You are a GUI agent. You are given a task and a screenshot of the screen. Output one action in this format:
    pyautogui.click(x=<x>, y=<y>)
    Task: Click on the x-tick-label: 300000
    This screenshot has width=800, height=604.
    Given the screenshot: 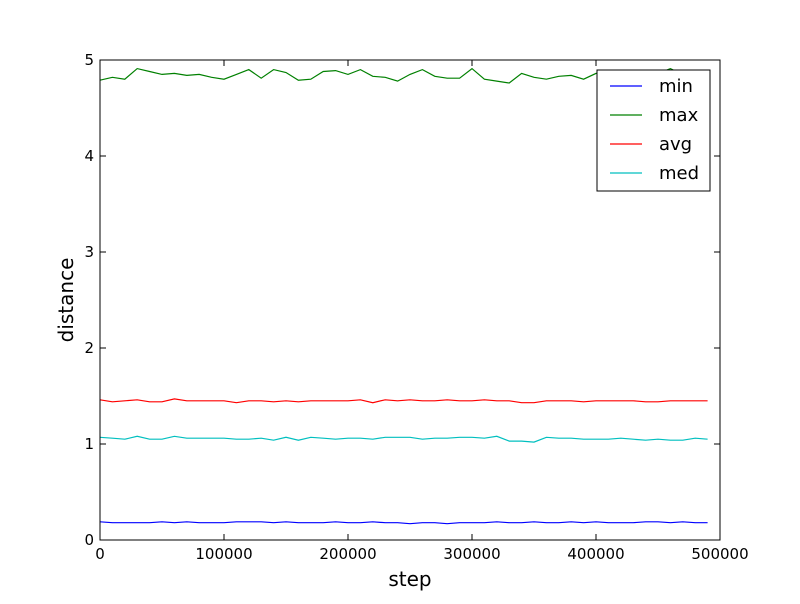 What is the action you would take?
    pyautogui.click(x=471, y=554)
    